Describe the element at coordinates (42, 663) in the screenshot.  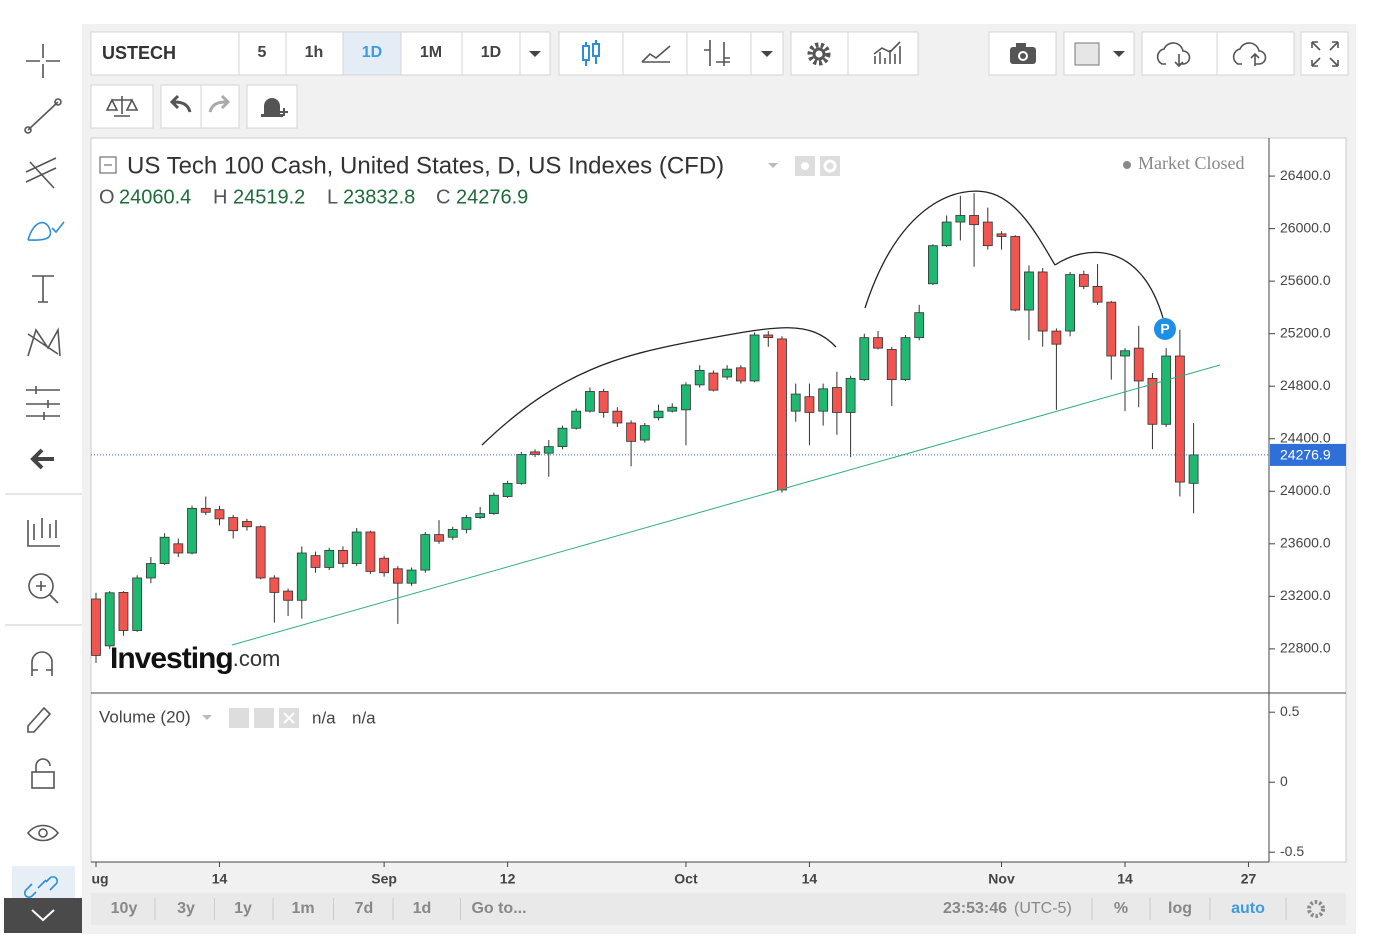
I see `magnet-tool` at that location.